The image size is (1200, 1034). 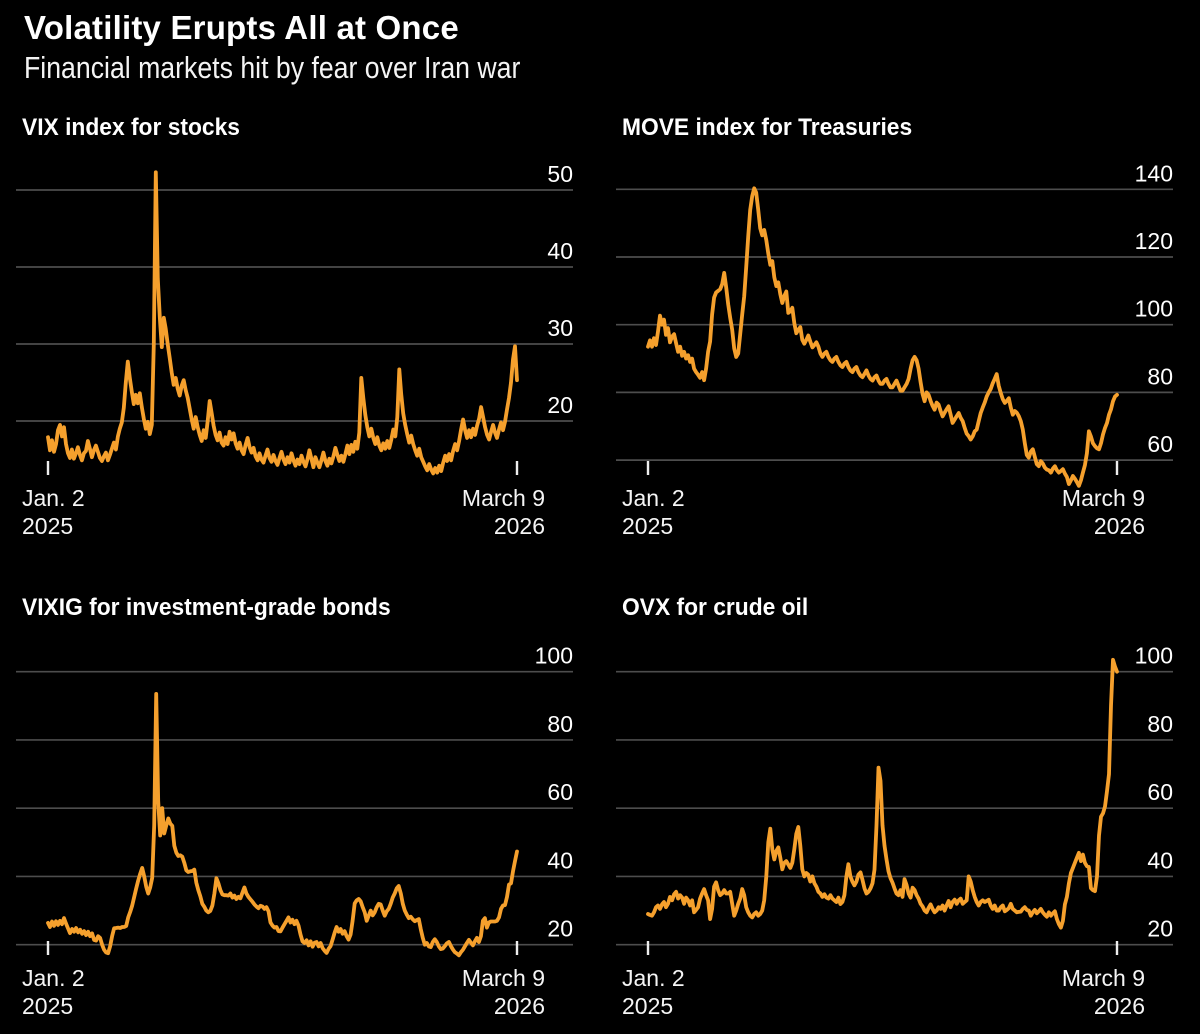 What do you see at coordinates (241, 27) in the screenshot?
I see `page-title: Volatility Erupts All at Once` at bounding box center [241, 27].